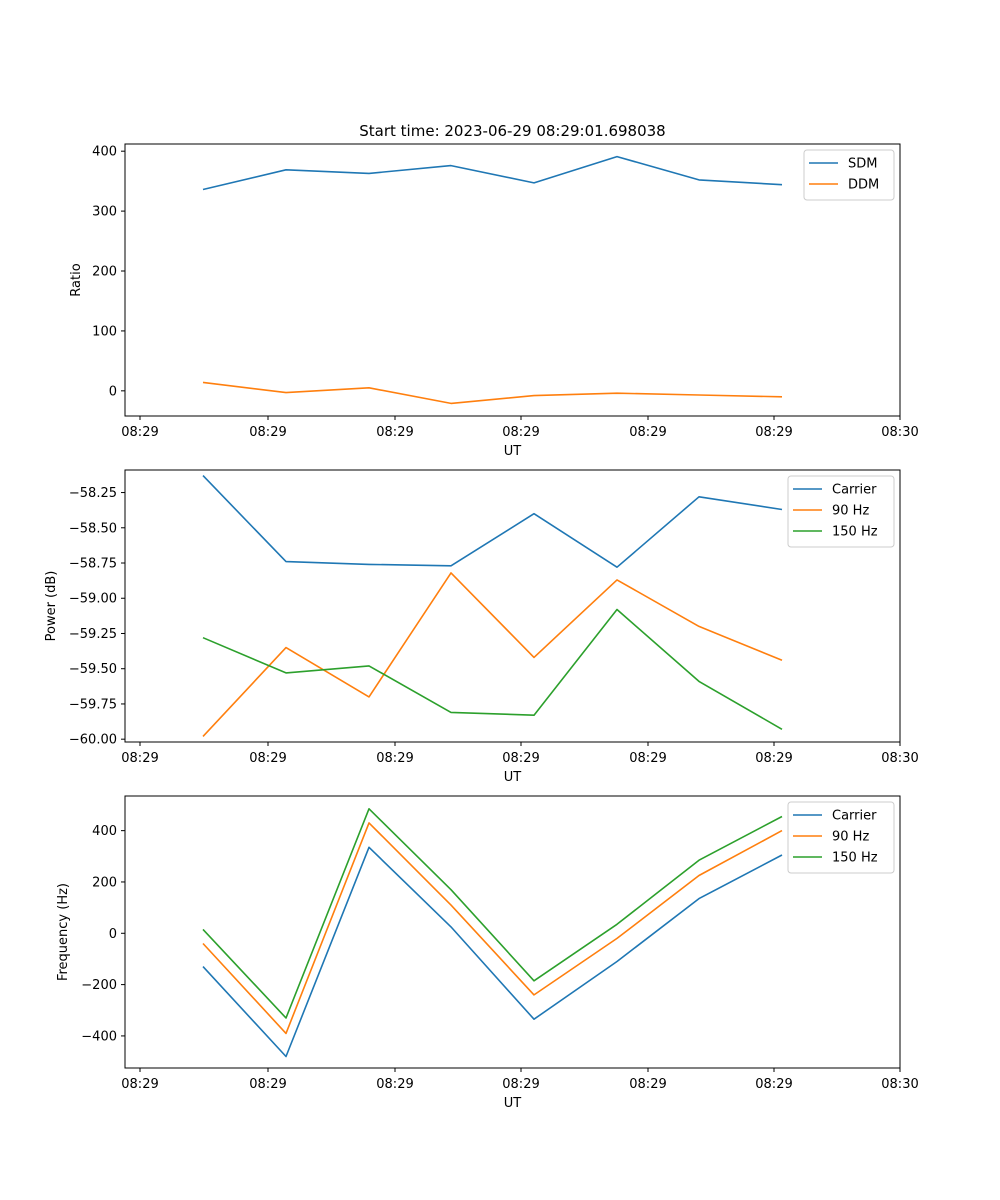 The width and height of the screenshot is (1000, 1200). Describe the element at coordinates (93, 493) in the screenshot. I see `y-tick-label: −58.25` at that location.